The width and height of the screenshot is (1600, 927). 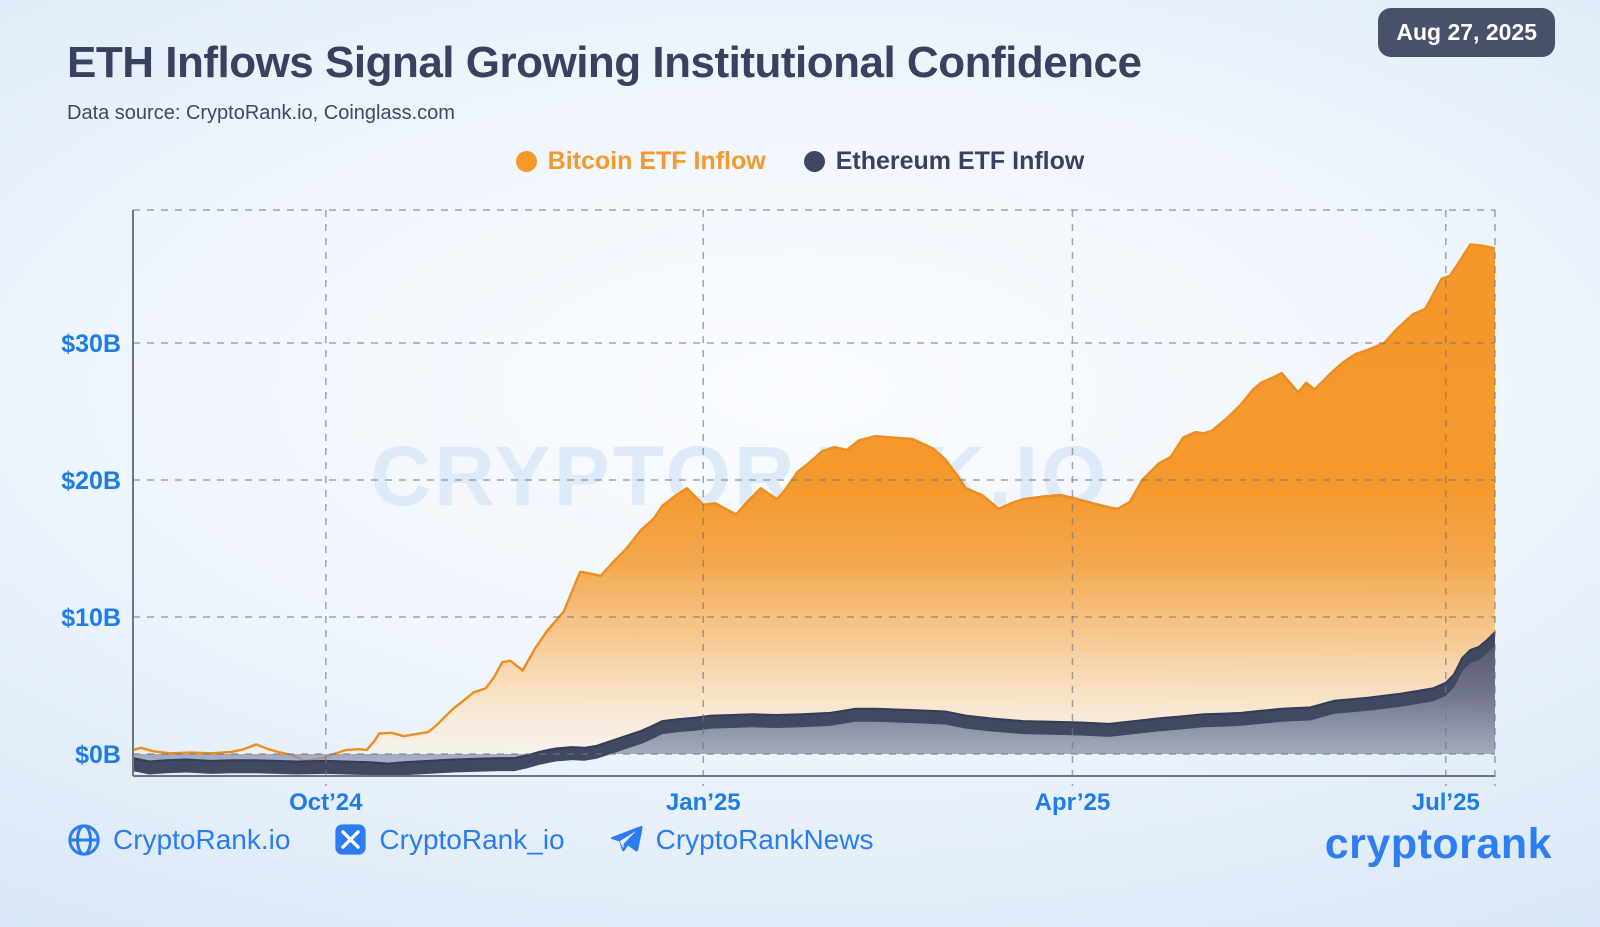 What do you see at coordinates (1446, 802) in the screenshot?
I see `x-tick-label: Jul’25` at bounding box center [1446, 802].